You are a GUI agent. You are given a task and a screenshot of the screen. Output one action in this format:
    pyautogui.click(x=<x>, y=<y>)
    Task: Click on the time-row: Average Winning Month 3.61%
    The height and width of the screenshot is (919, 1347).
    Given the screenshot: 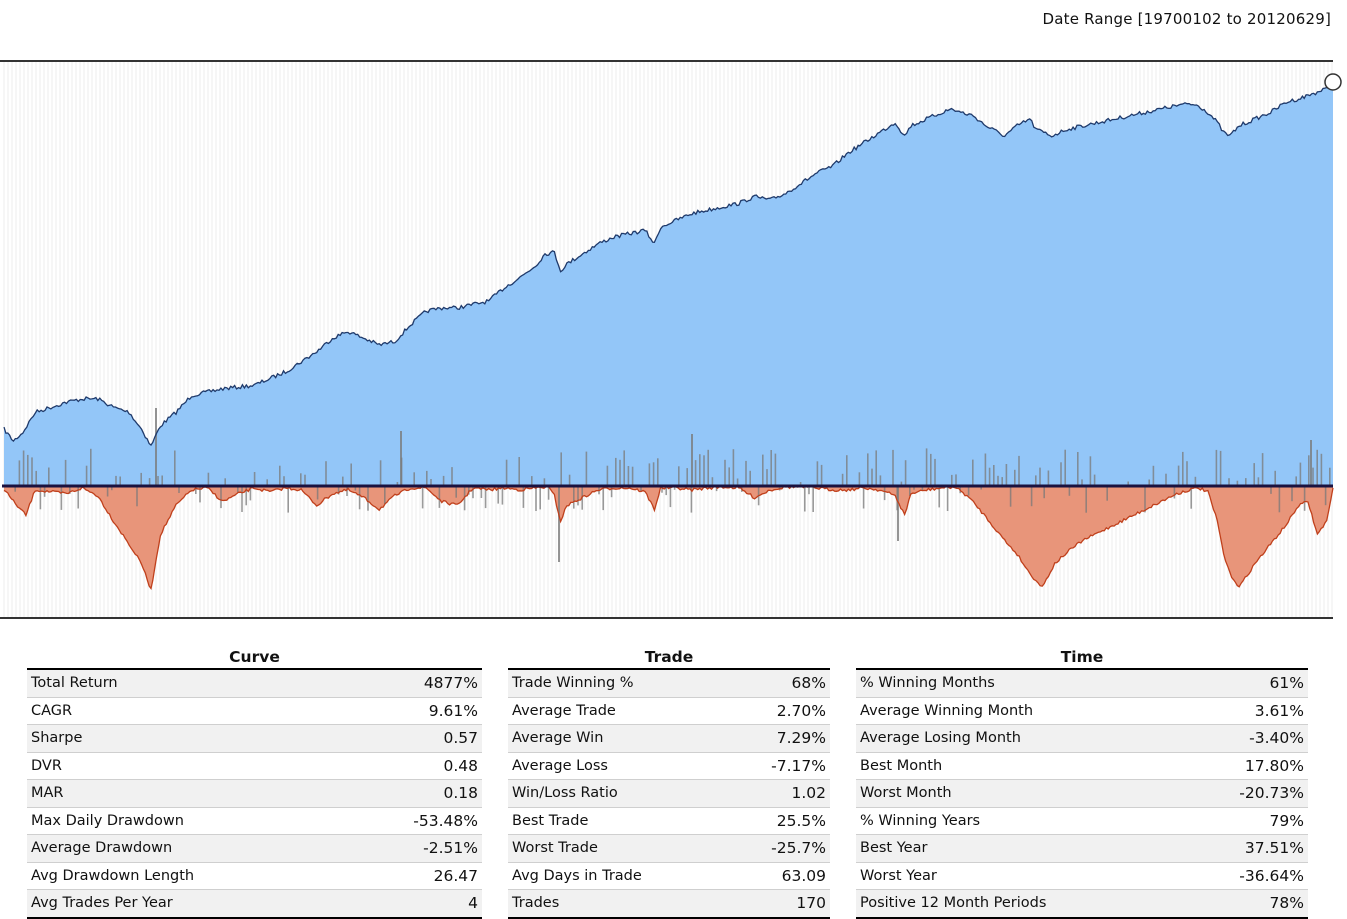 What is the action you would take?
    pyautogui.click(x=1082, y=711)
    